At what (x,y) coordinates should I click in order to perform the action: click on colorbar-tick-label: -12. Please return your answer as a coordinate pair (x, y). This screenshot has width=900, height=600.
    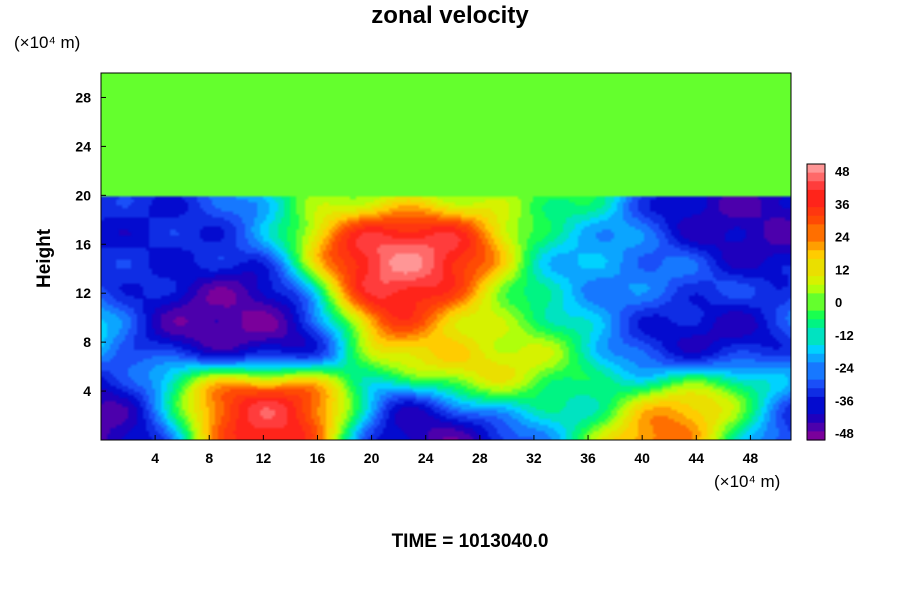
    Looking at the image, I should click on (844, 335).